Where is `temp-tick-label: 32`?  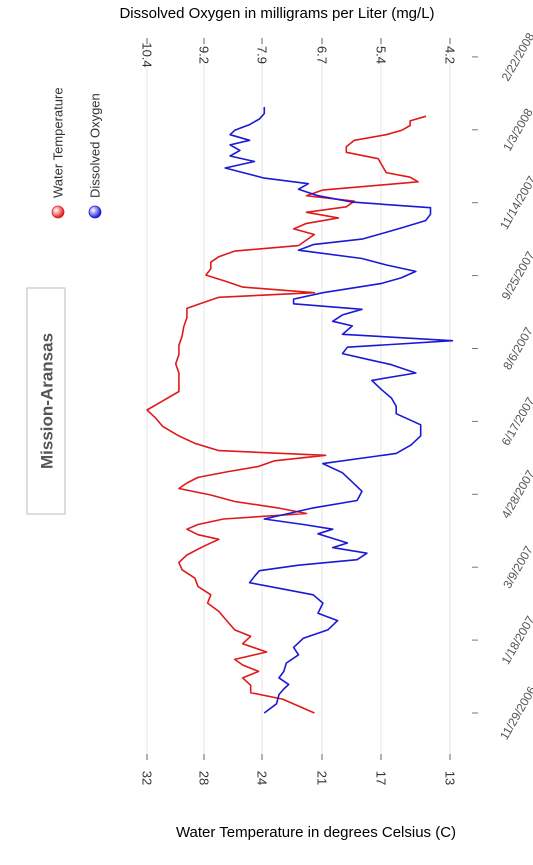
temp-tick-label: 32 is located at coordinates (147, 778).